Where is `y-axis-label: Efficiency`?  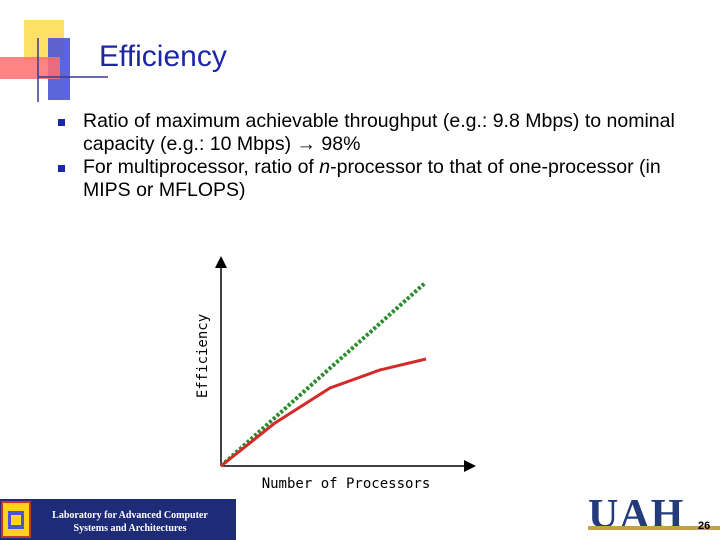
y-axis-label: Efficiency is located at coordinates (203, 356).